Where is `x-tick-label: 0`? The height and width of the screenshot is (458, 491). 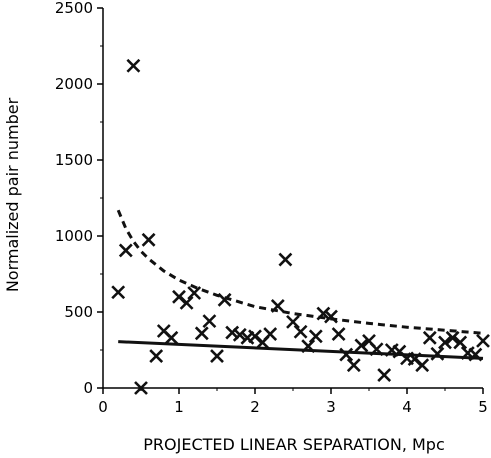
x-tick-label: 0 is located at coordinates (103, 407).